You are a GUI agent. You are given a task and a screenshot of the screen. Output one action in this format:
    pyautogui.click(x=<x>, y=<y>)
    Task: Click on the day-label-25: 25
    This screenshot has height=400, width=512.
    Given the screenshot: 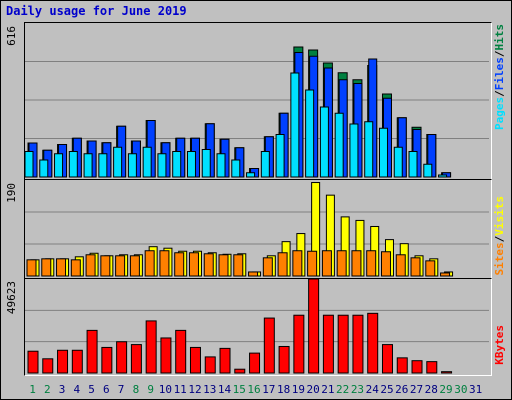 What is the action you would take?
    pyautogui.click(x=387, y=389)
    